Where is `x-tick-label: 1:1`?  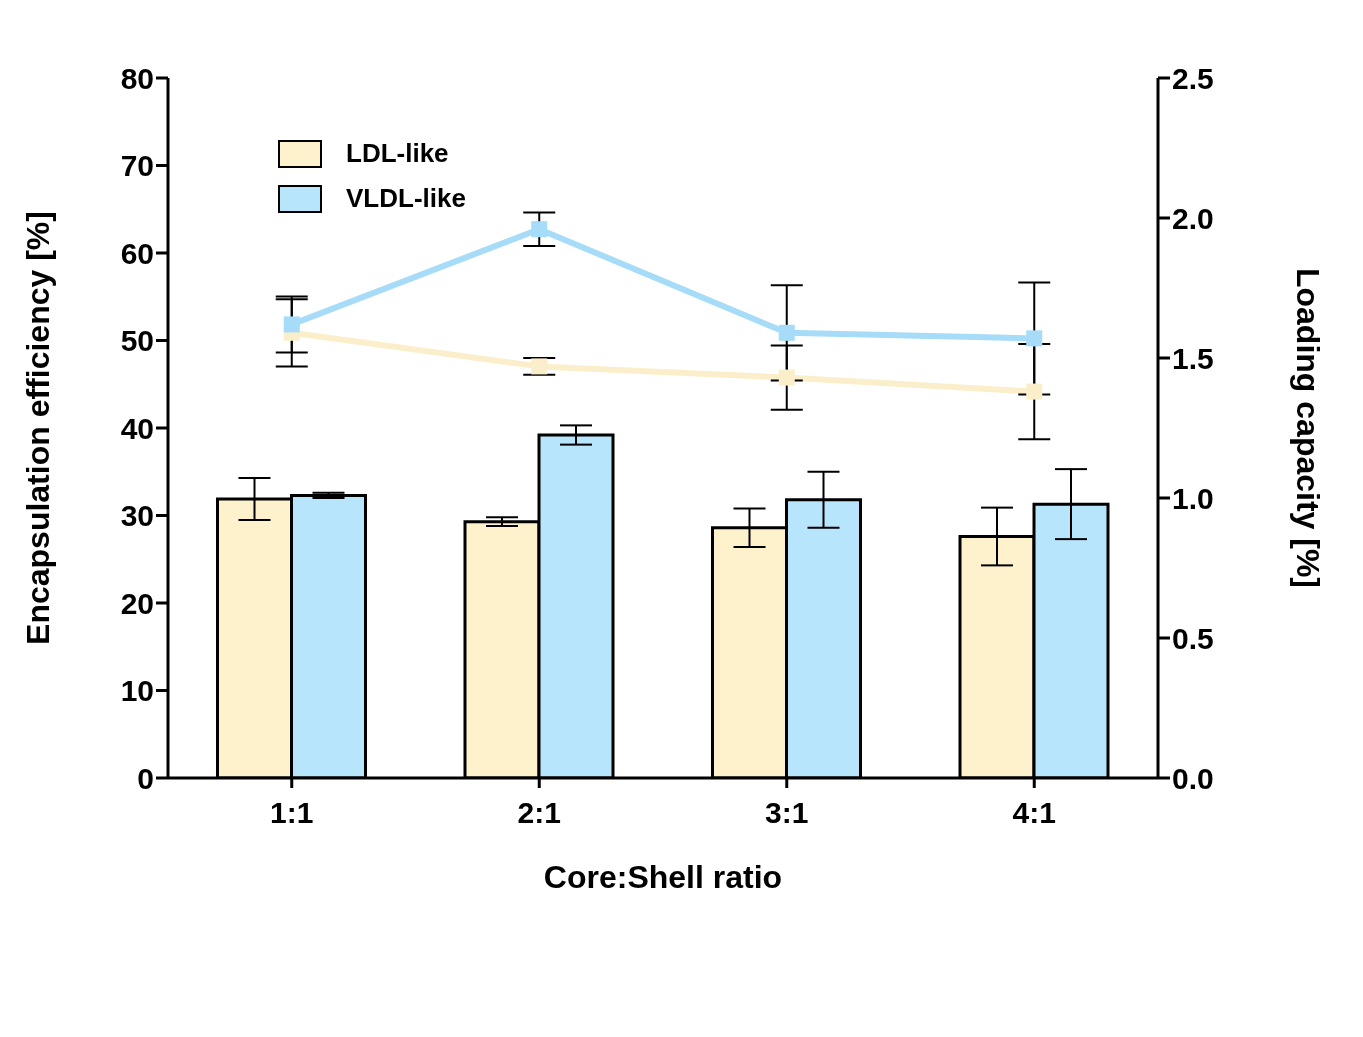
x-tick-label: 1:1 is located at coordinates (292, 813).